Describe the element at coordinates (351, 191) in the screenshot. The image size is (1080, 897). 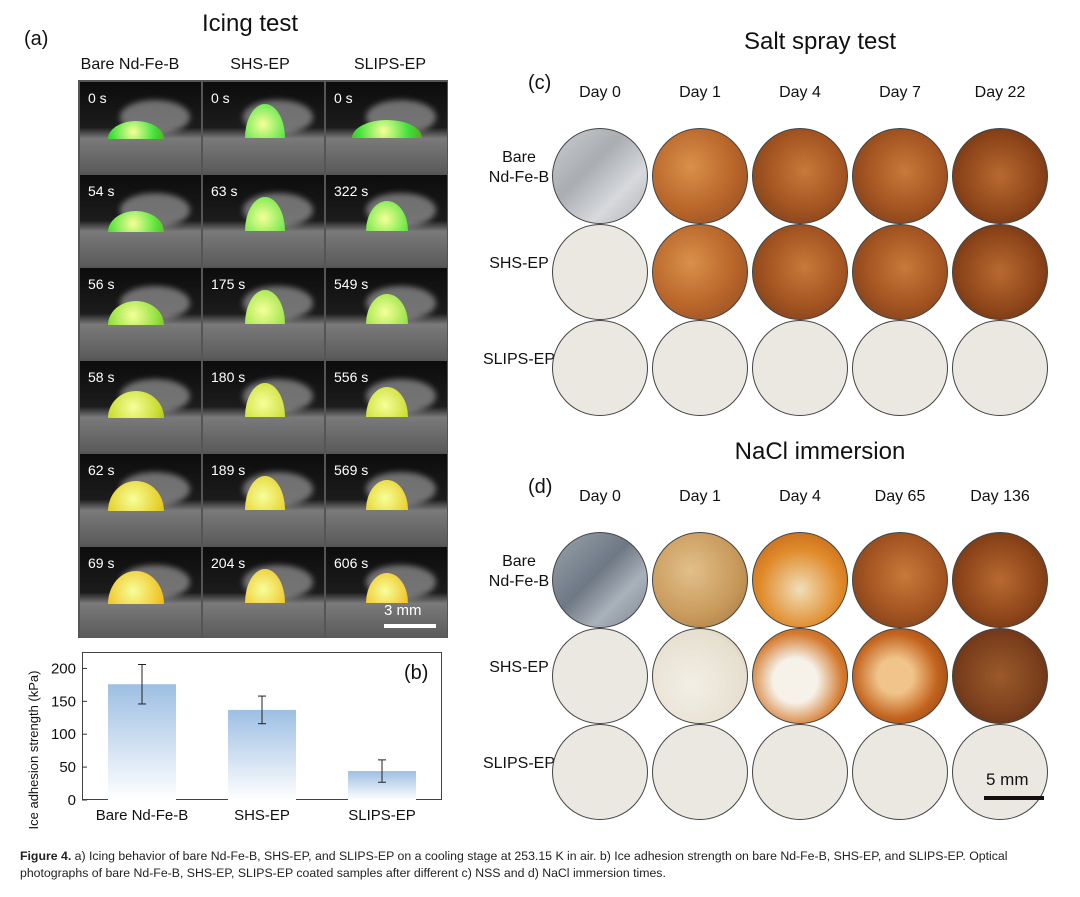
I see `time-label: 322 s` at that location.